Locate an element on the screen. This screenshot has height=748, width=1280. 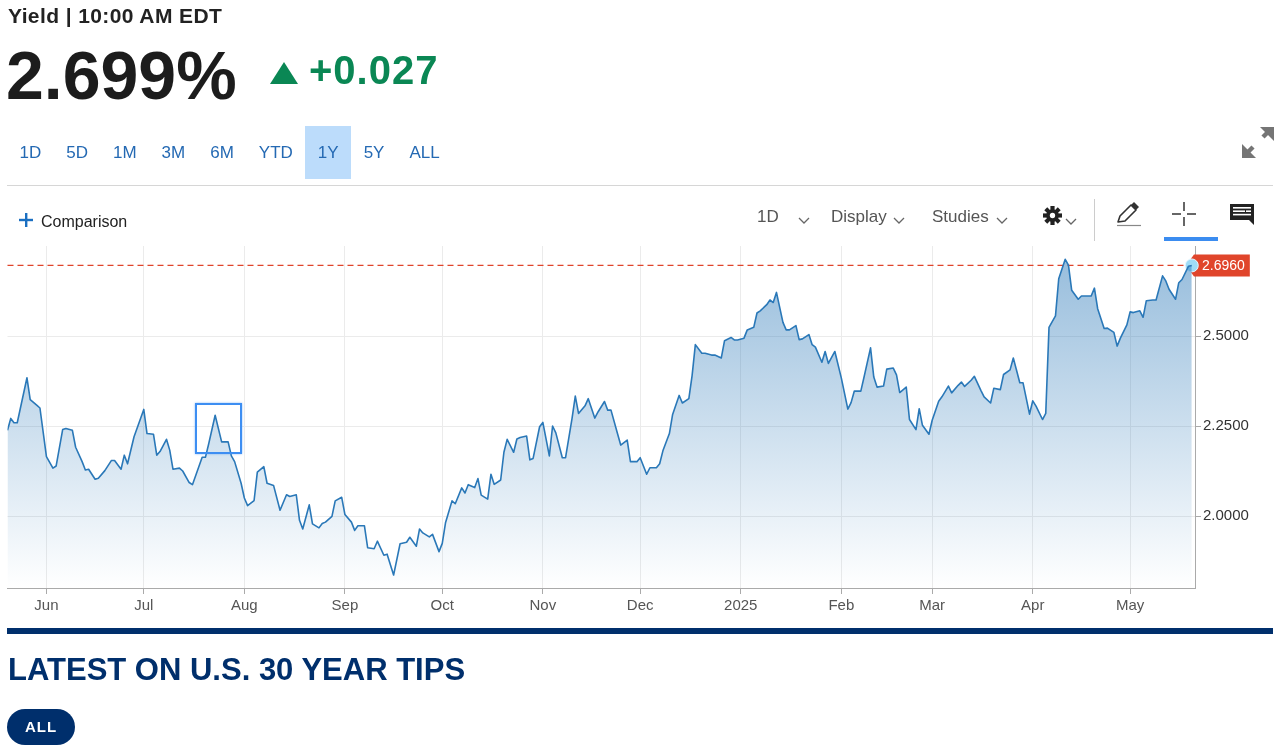
x-tick-label: Oct is located at coordinates (442, 605).